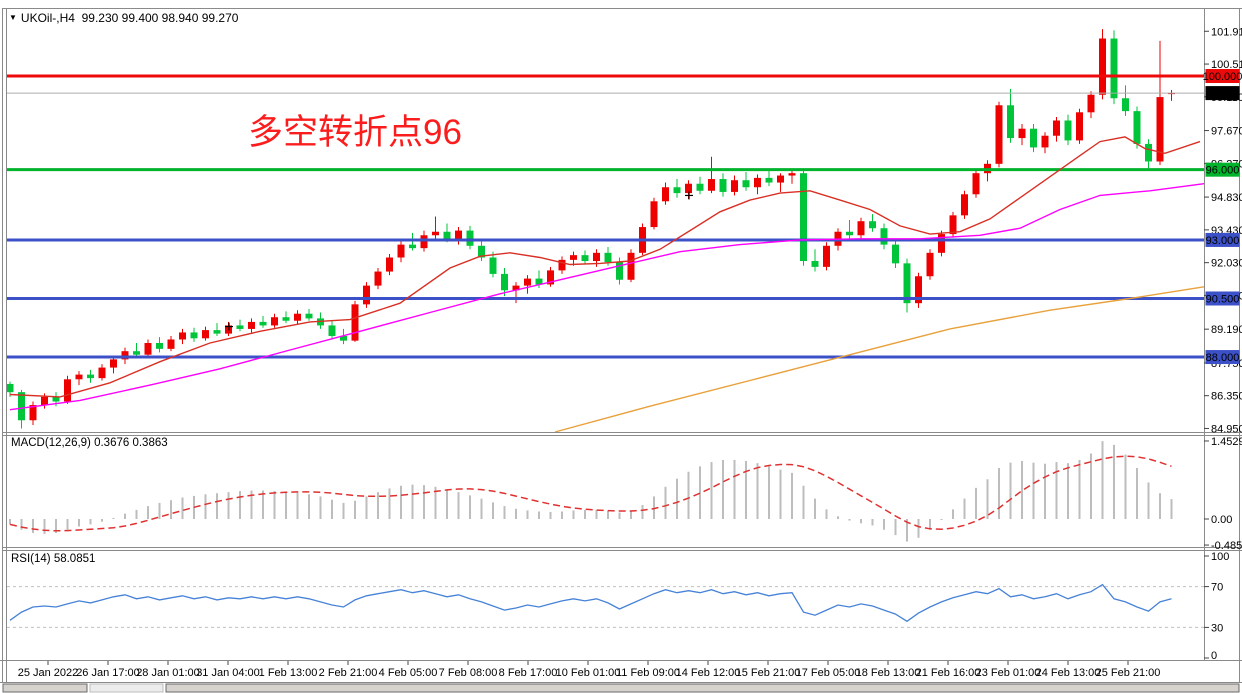 The height and width of the screenshot is (693, 1242). I want to click on macd-tick-label: 0.00, so click(1221, 520).